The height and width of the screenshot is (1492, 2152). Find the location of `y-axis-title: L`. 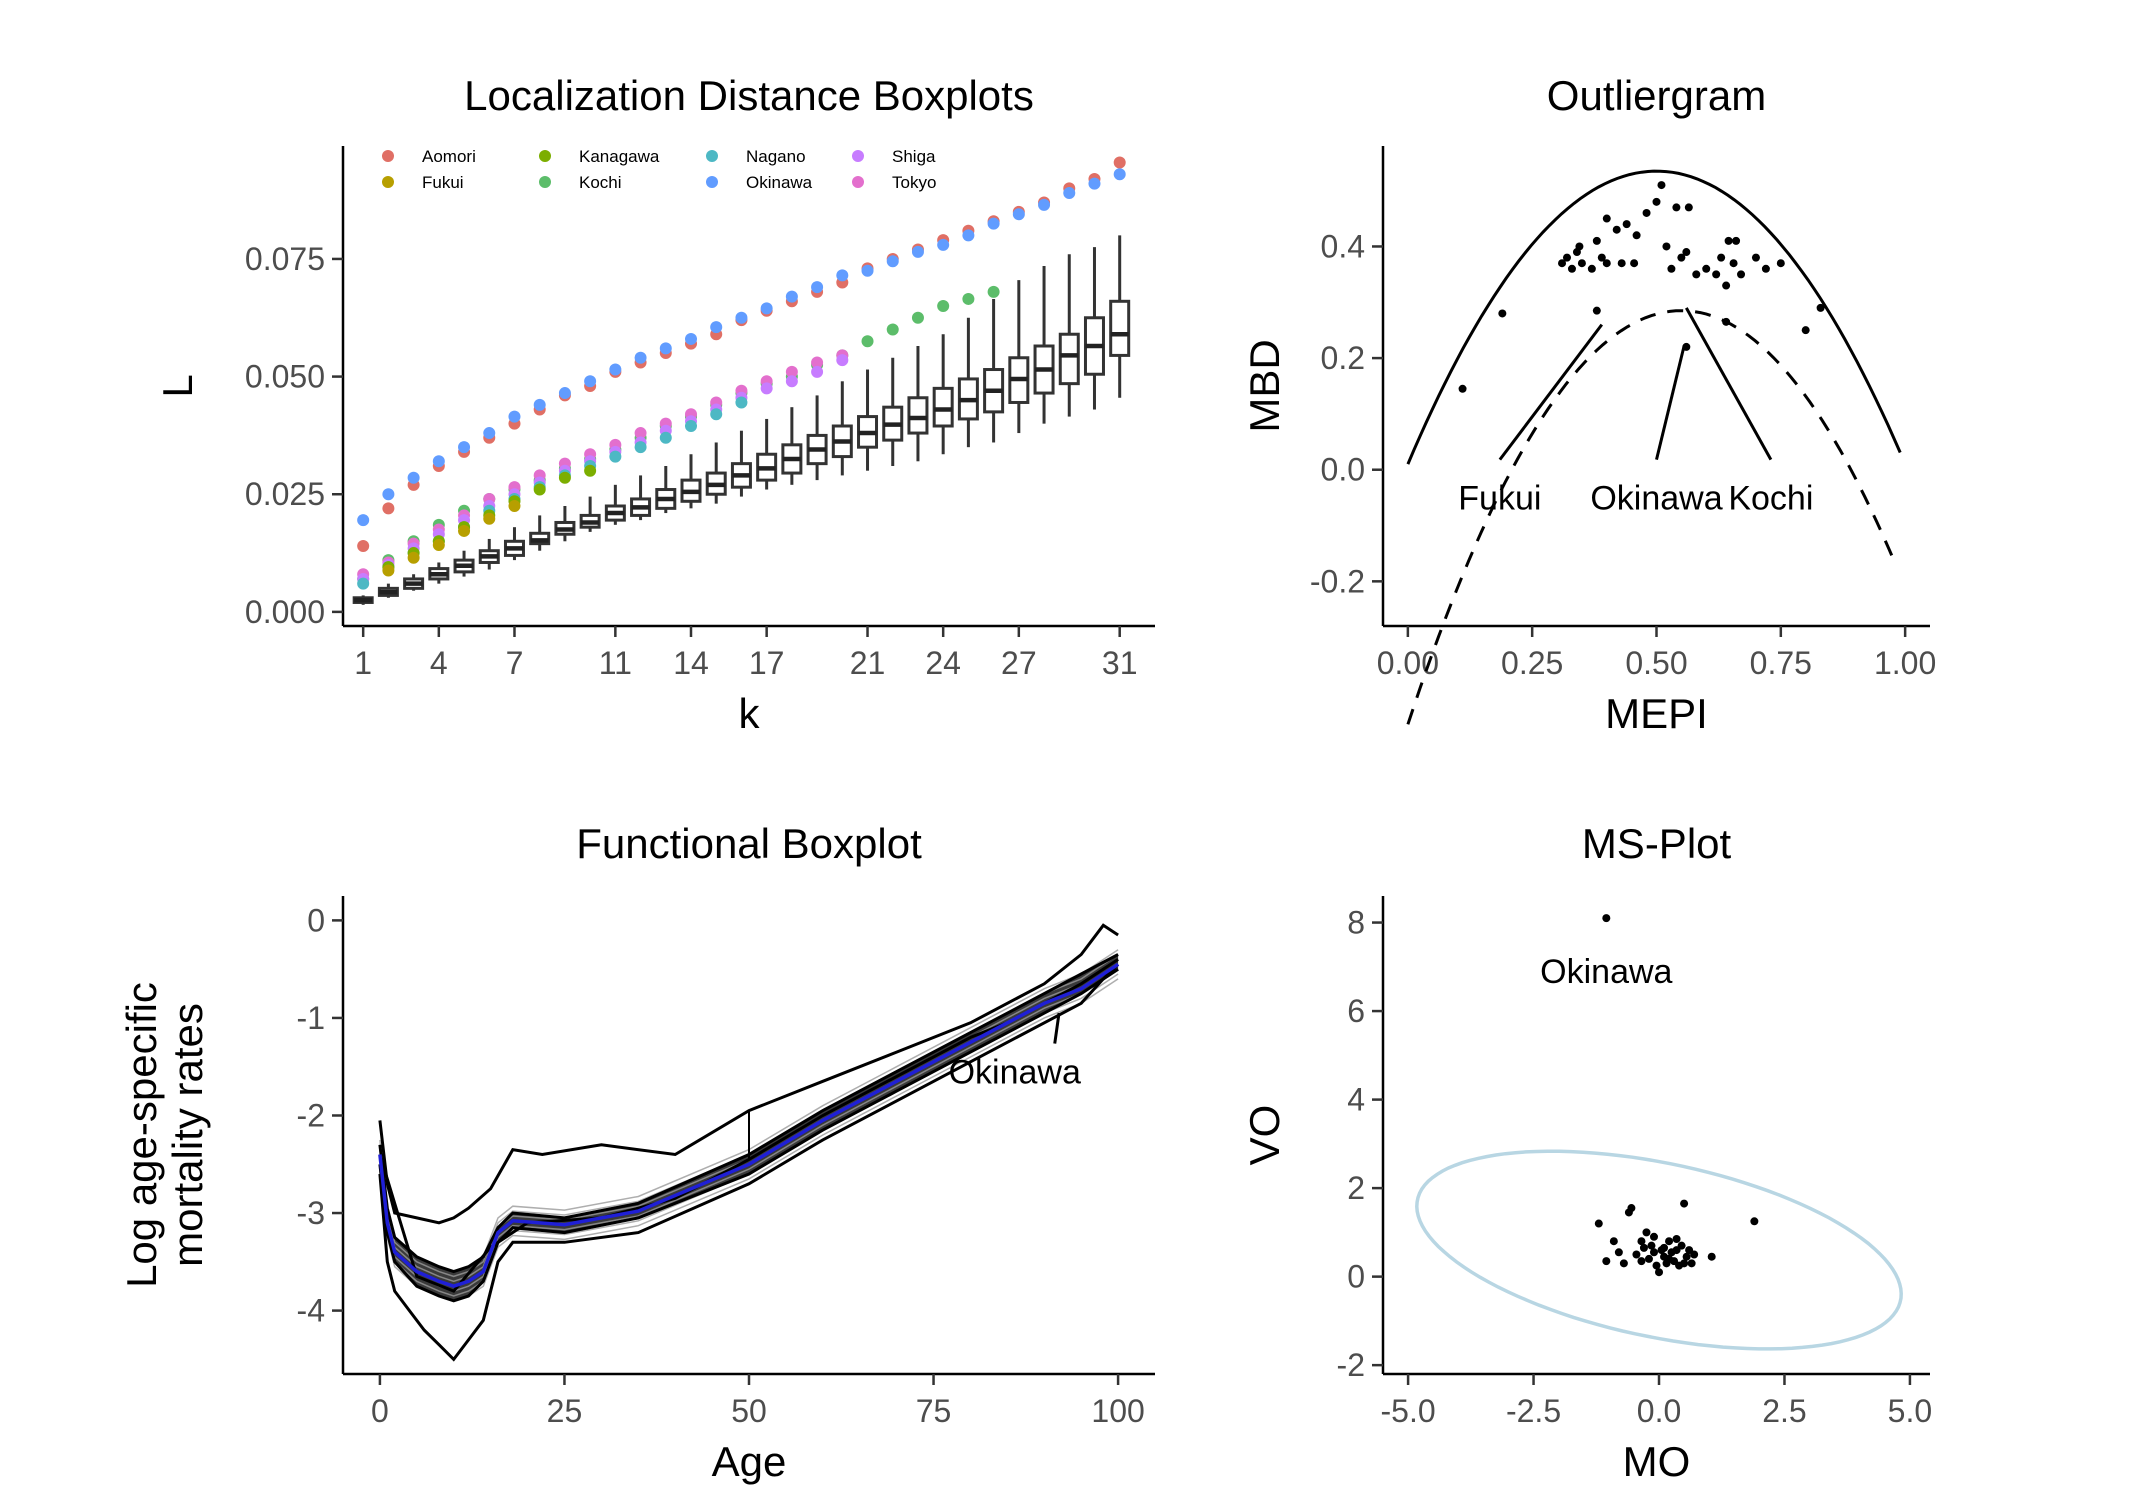

y-axis-title: L is located at coordinates (177, 385).